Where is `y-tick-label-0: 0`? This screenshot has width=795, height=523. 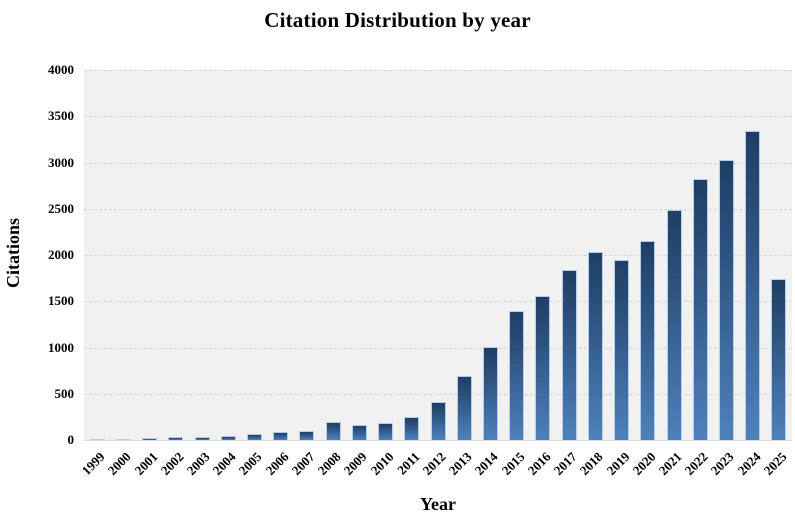
y-tick-label-0: 0 is located at coordinates (71, 439).